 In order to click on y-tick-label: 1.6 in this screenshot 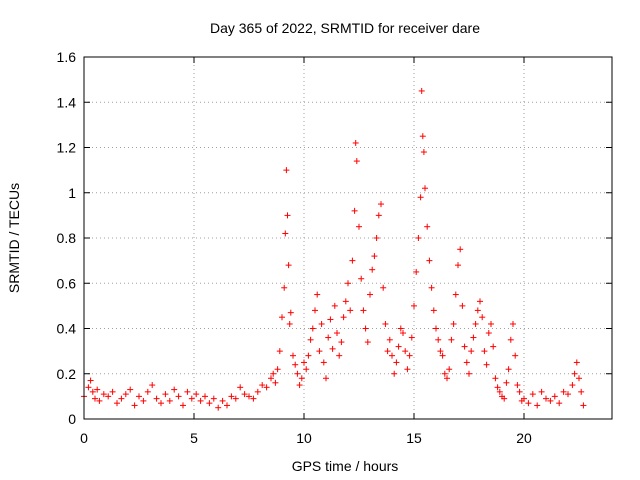, I will do `click(67, 57)`.